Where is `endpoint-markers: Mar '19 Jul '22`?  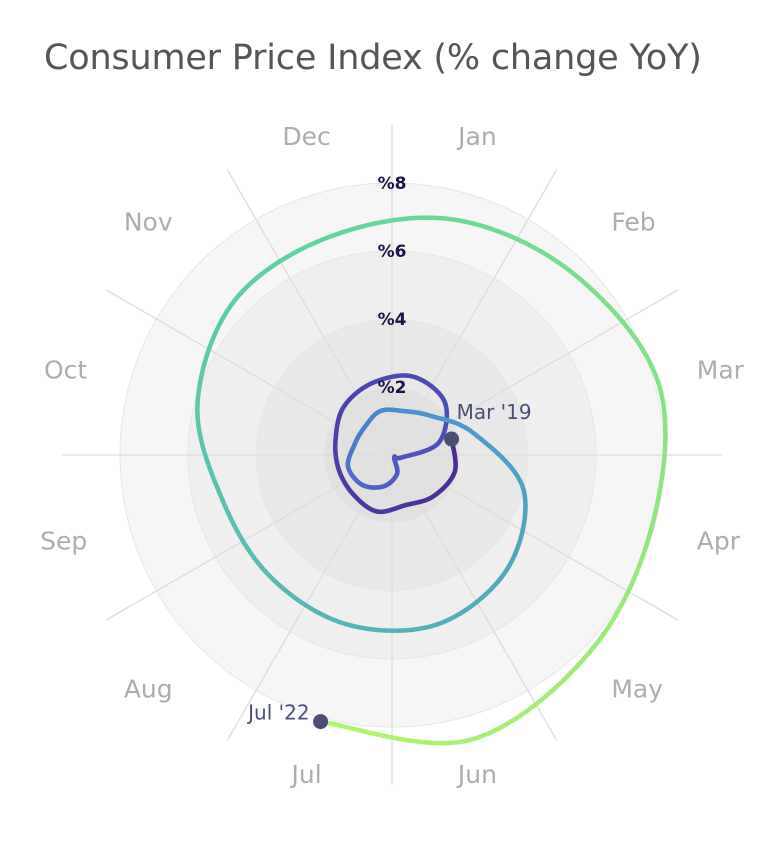 endpoint-markers: Mar '19 Jul '22 is located at coordinates (389, 565).